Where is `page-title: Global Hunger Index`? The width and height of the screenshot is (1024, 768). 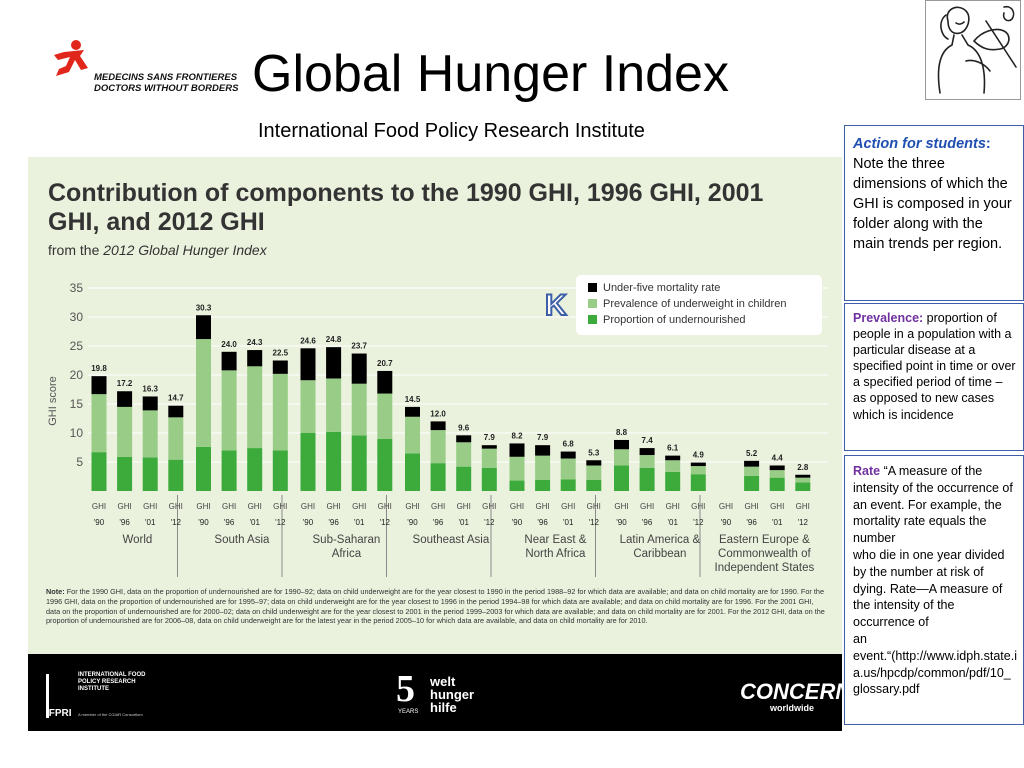
page-title: Global Hunger Index is located at coordinates (490, 74).